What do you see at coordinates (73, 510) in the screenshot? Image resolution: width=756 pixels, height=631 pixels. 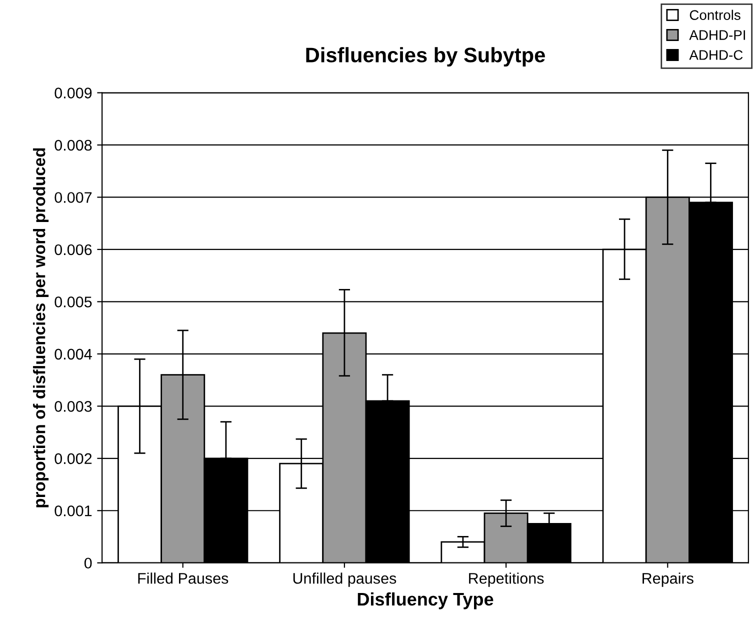 I see `y-tick-label: 0.001` at bounding box center [73, 510].